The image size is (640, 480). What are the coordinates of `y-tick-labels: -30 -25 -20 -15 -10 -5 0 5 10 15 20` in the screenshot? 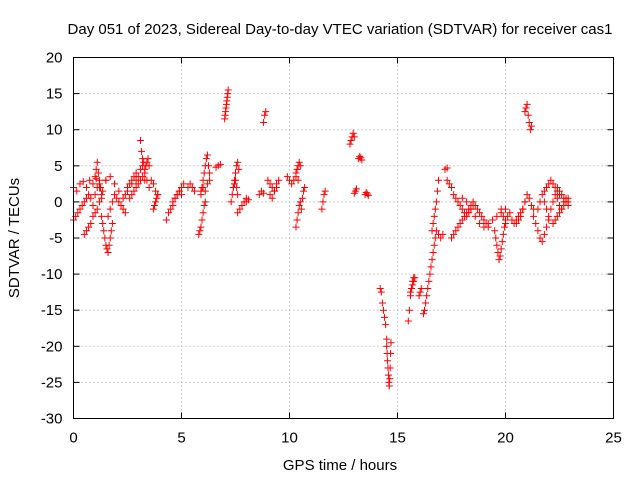 It's located at (52, 239).